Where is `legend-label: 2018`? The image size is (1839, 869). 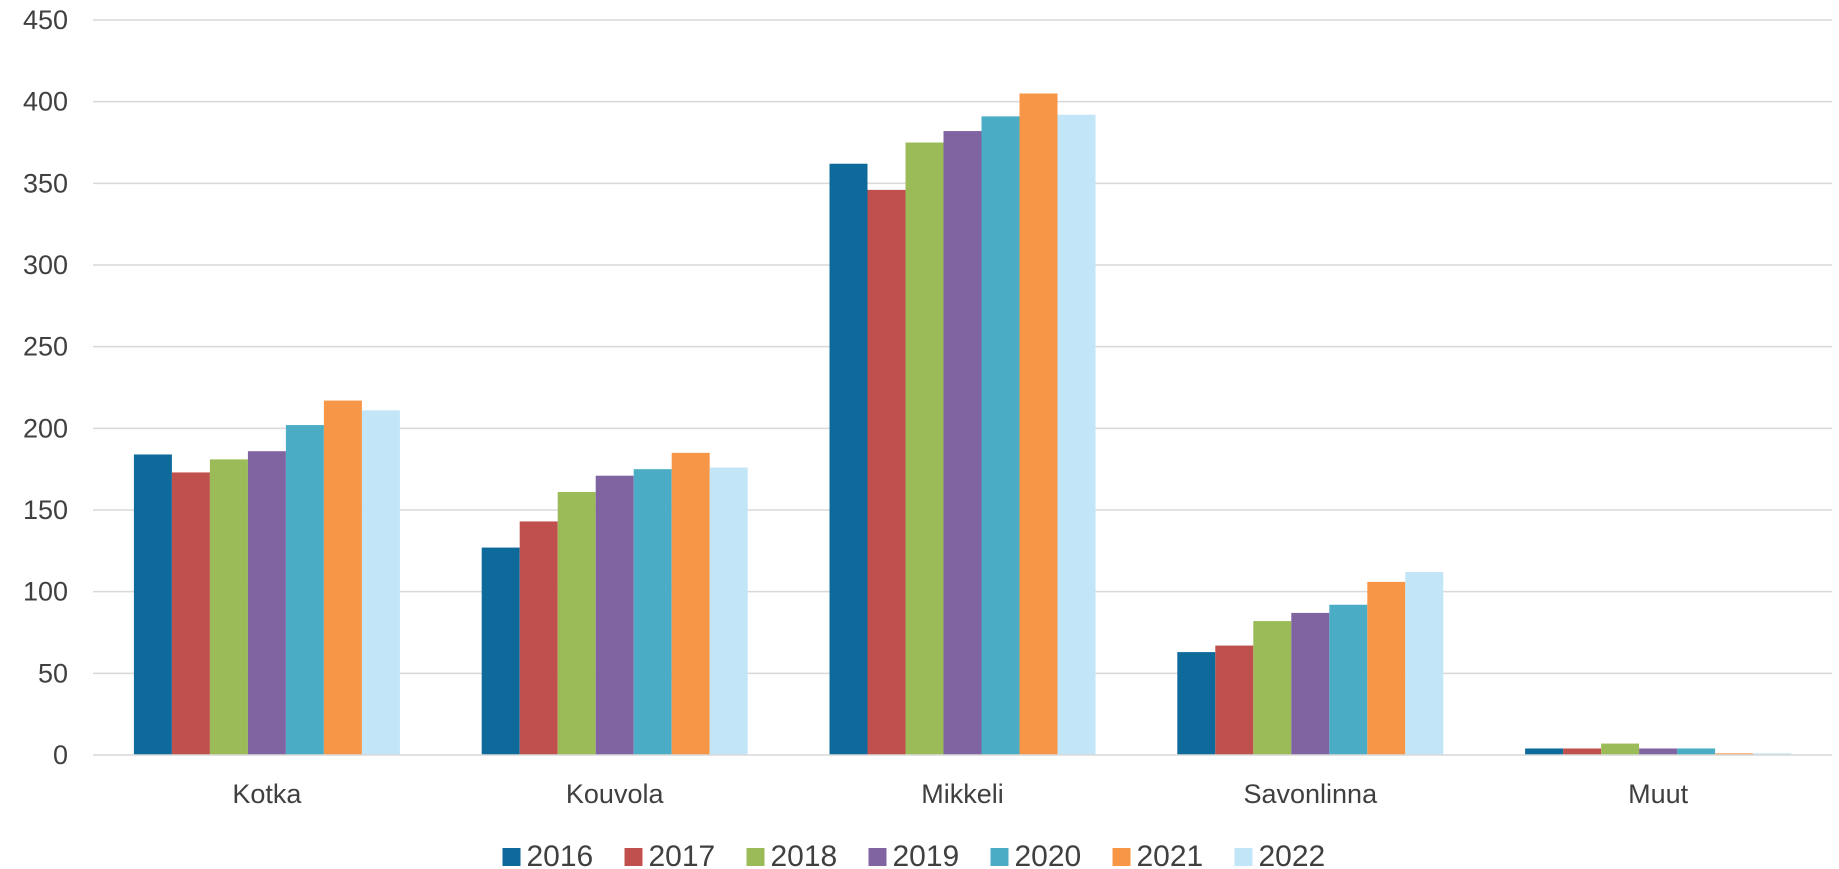 legend-label: 2018 is located at coordinates (804, 854).